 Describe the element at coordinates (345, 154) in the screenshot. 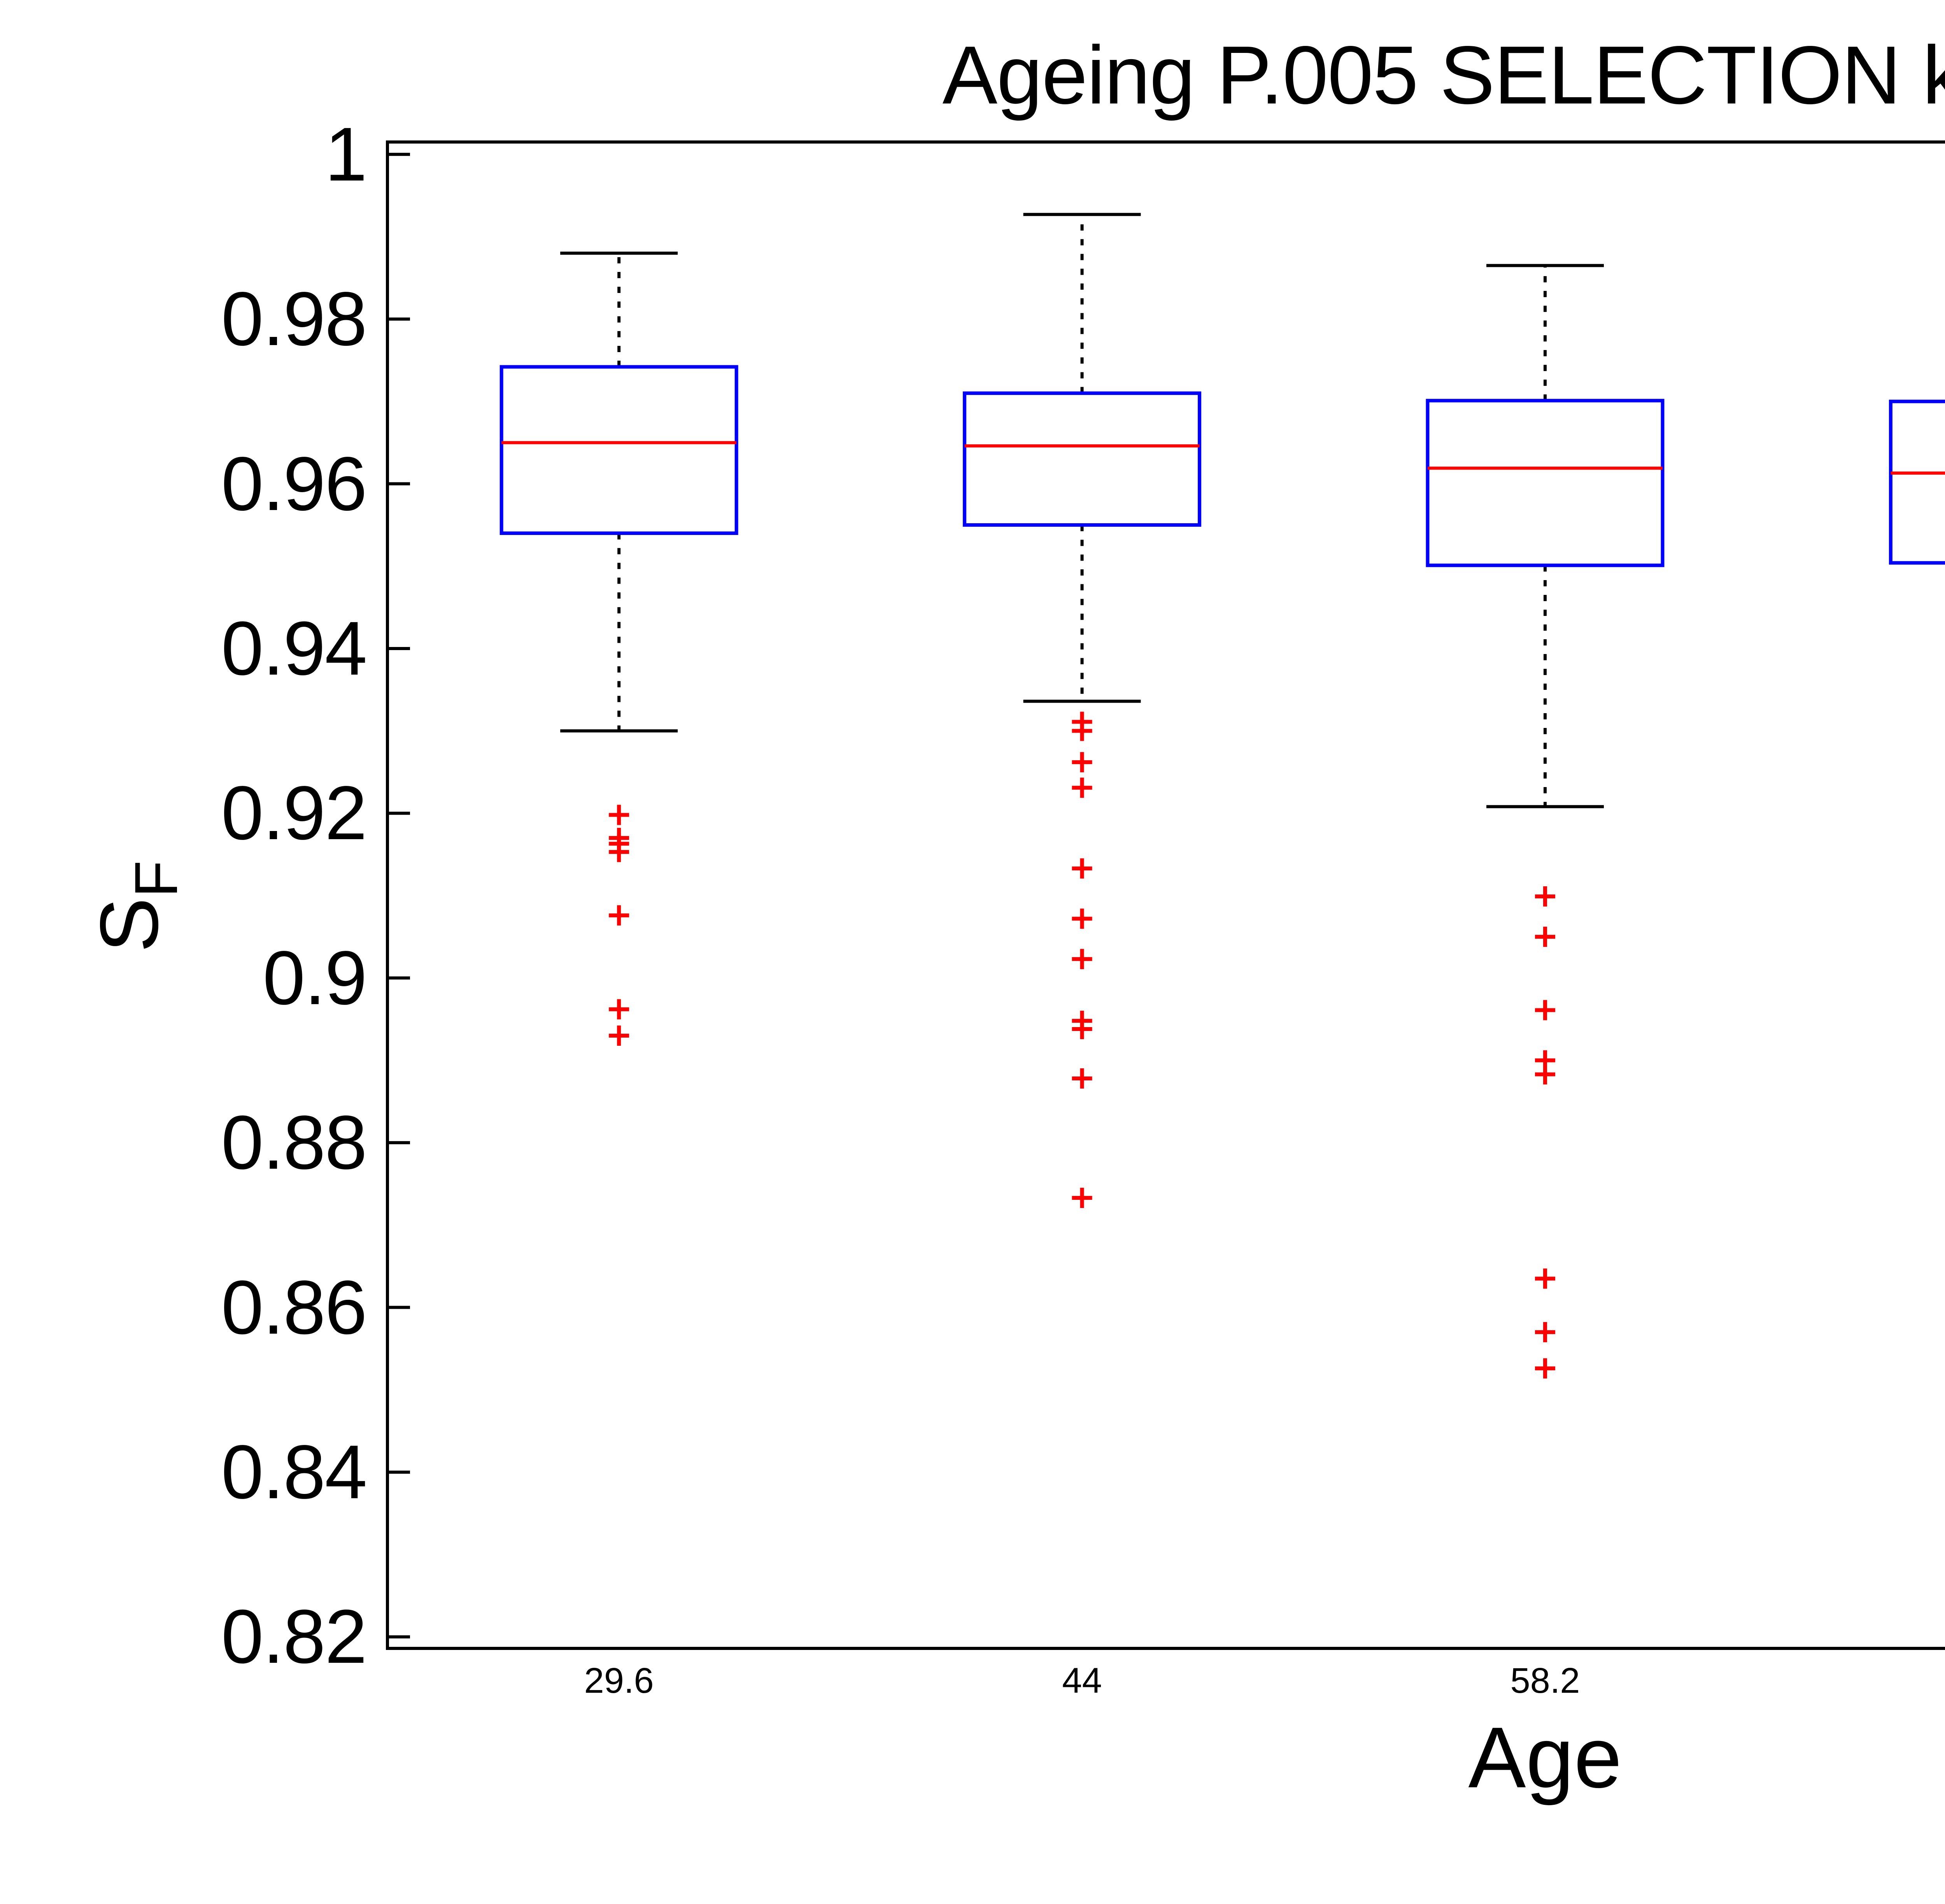

I see `y-tick-label: 1` at that location.